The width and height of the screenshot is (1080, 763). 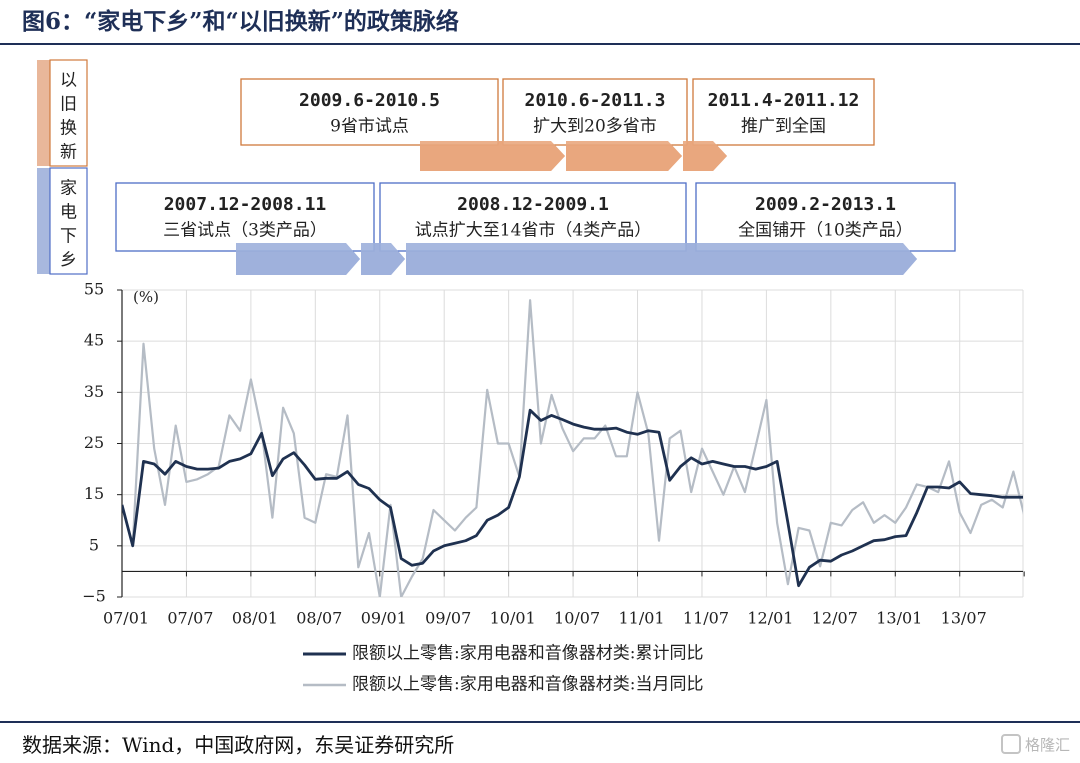 I want to click on timeline-phase-period: 2011.4-2011.12, so click(x=784, y=100).